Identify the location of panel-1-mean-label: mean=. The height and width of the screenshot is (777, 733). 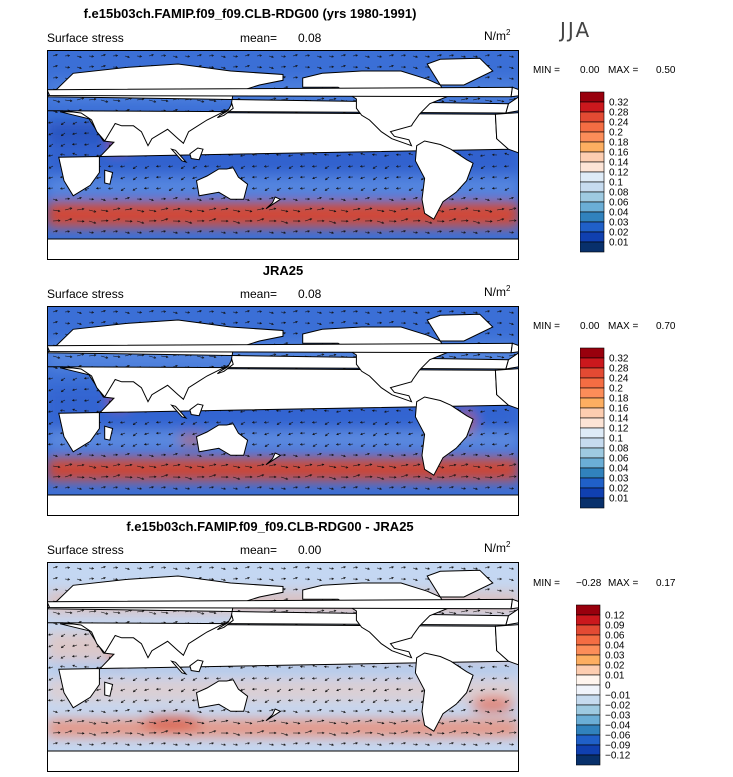
(259, 38).